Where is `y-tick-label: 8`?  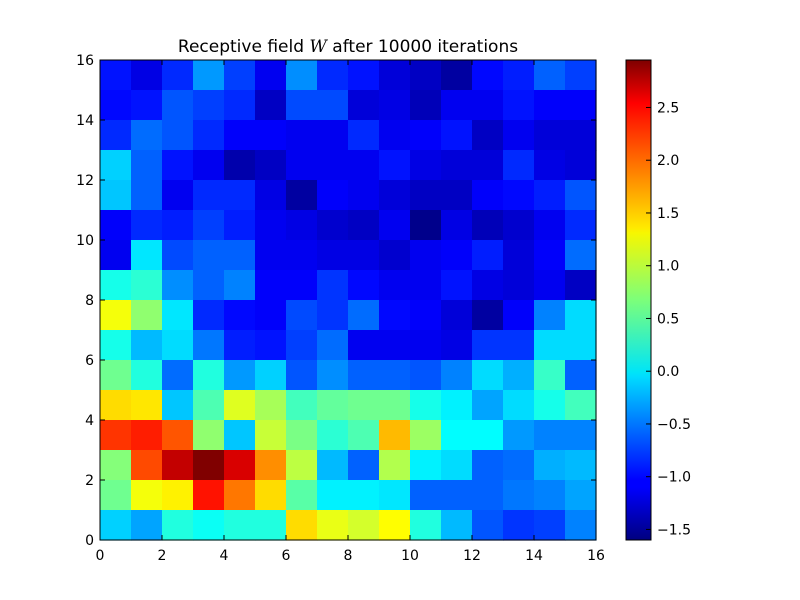 y-tick-label: 8 is located at coordinates (89, 301).